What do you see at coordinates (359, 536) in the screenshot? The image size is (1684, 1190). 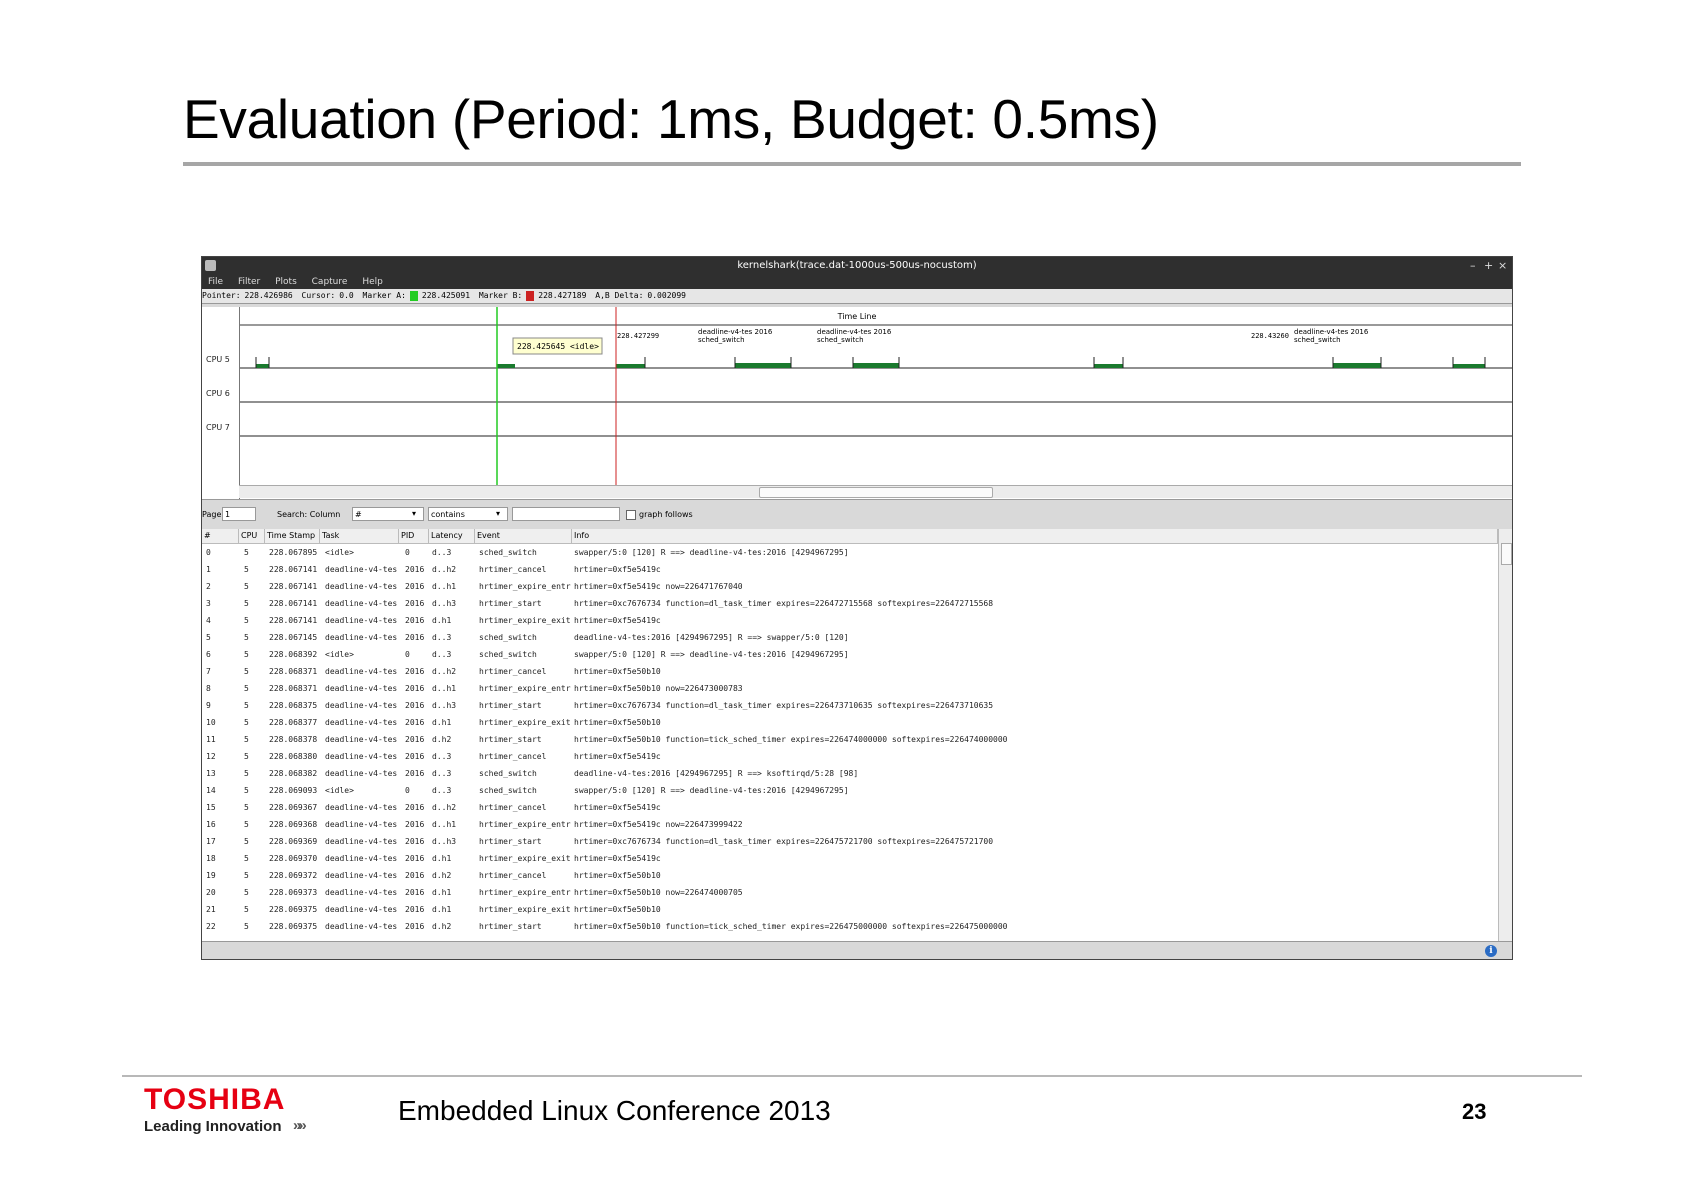 I see `column-header: Task` at bounding box center [359, 536].